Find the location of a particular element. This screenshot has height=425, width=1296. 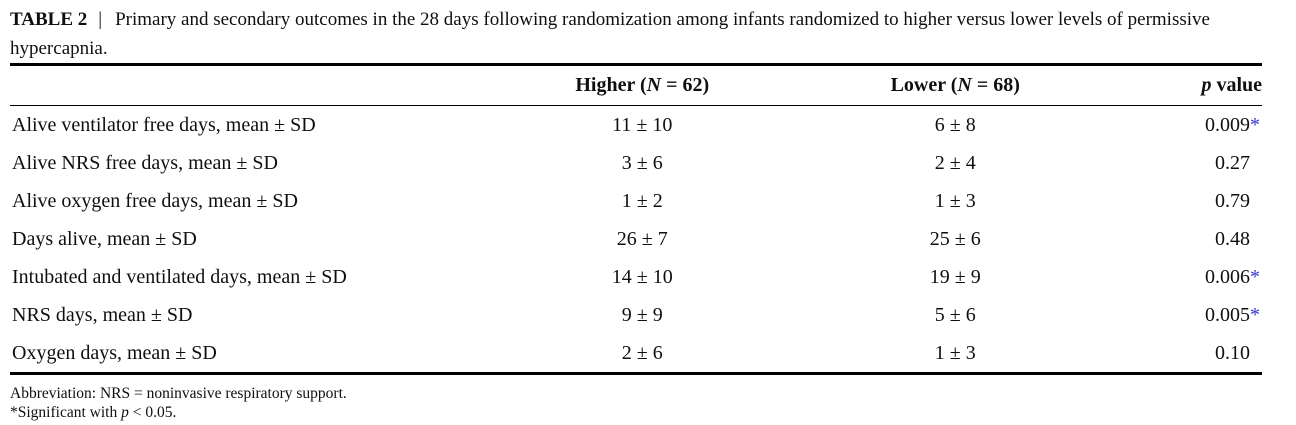

higher-value: 1 ± 2 is located at coordinates (642, 200).